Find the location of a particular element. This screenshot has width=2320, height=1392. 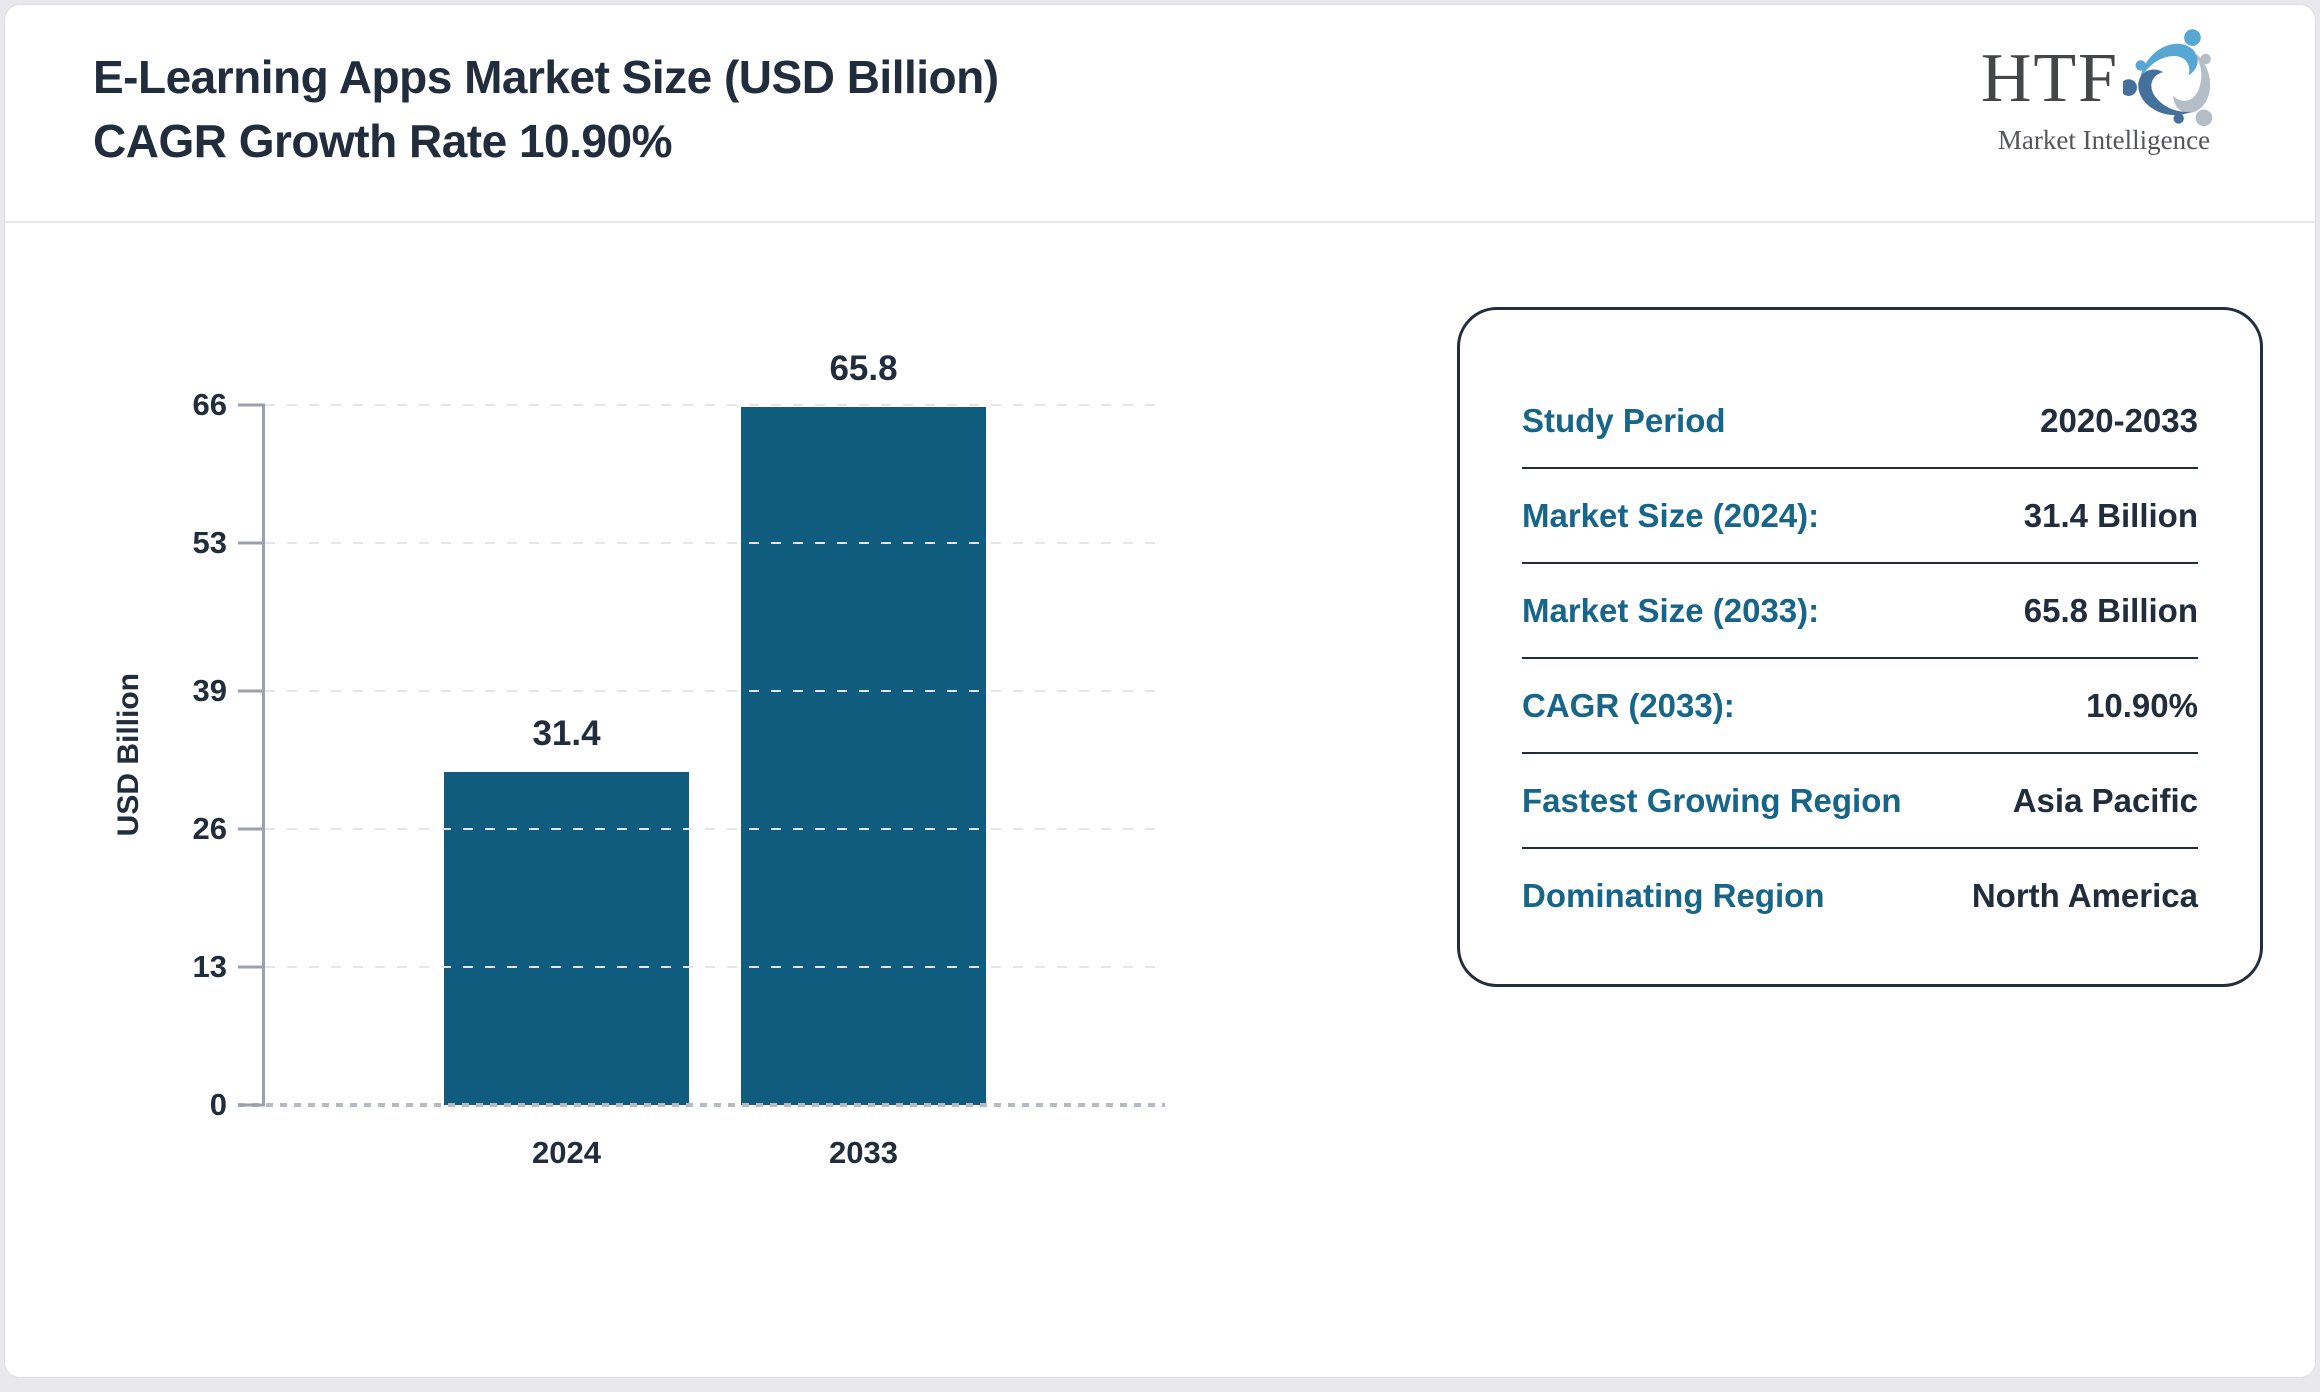

y-tick-label: 66 is located at coordinates (209, 404).